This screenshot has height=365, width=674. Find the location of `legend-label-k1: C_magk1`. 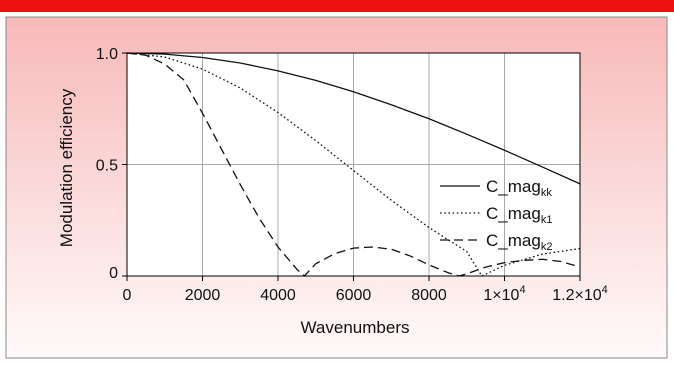

legend-label-k1: C_magk1 is located at coordinates (519, 215).